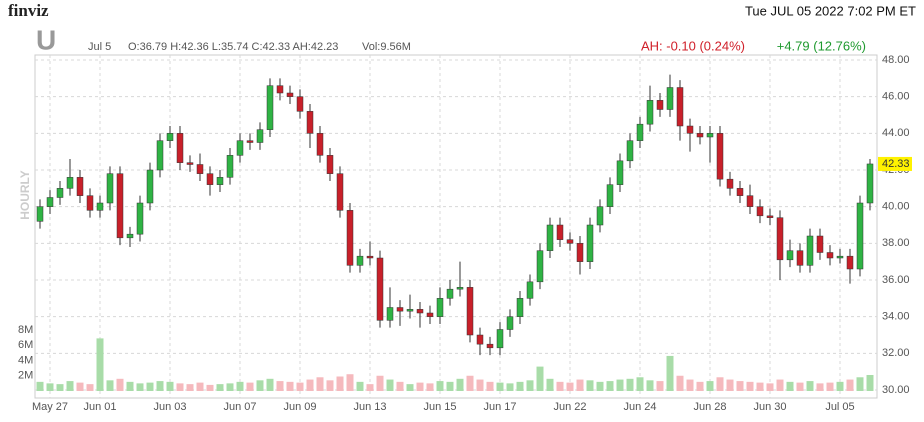  What do you see at coordinates (821, 45) in the screenshot?
I see `change: +4.79 (12.76%)` at bounding box center [821, 45].